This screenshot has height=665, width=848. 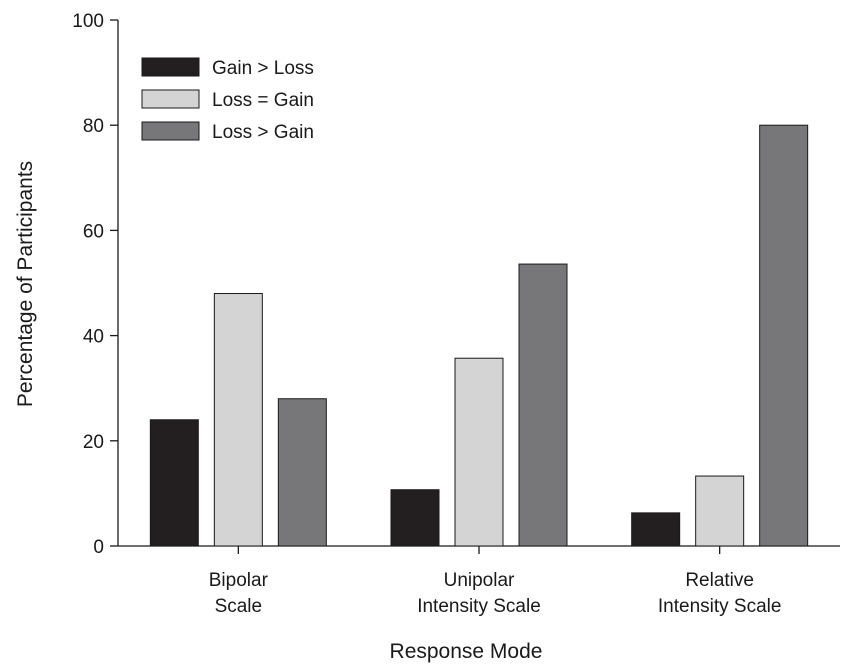 I want to click on x-tick-label: Scale, so click(x=239, y=606).